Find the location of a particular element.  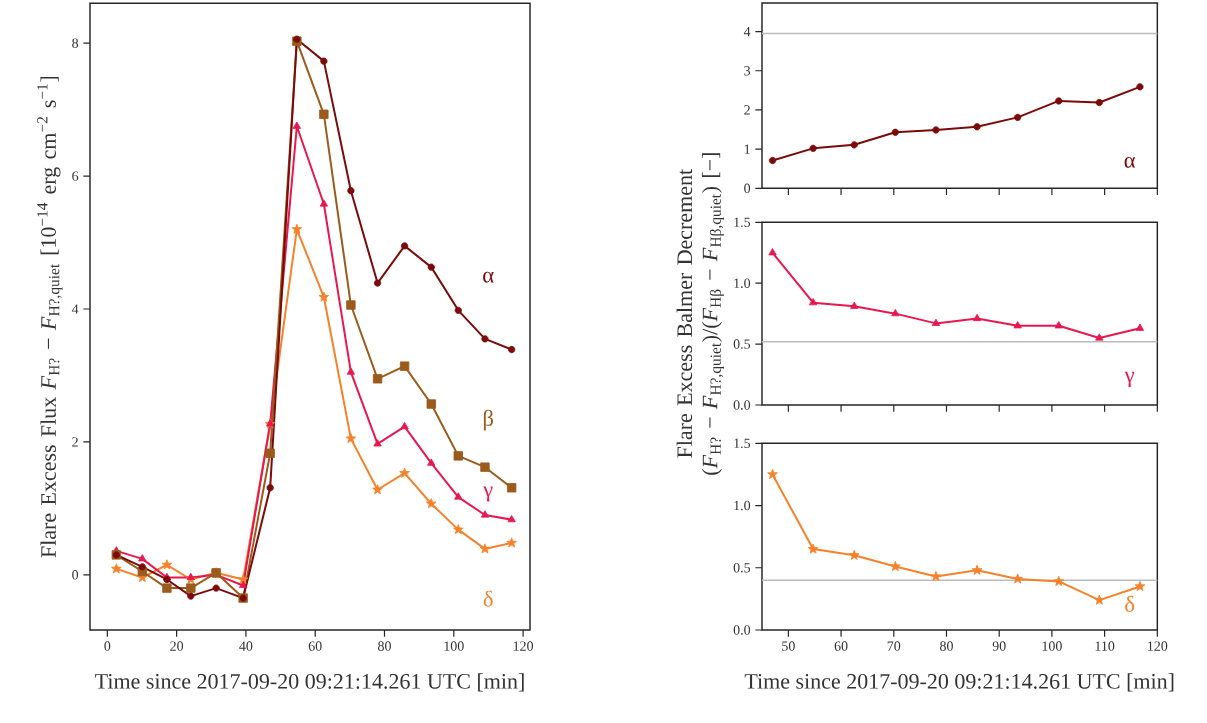

text: Flare Excess Flux F$_{H?}$ − F$_{H?,quiet}$ [10$^{−14}$ erg cm$^{−2}$ s$^{−1}$] is located at coordinates (50, 317).